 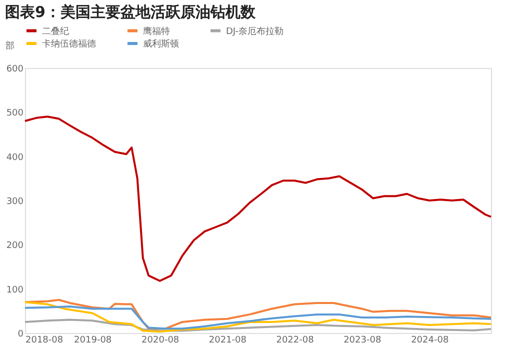 What do you see at coordinates (430, 341) in the screenshot?
I see `x-tick-label: 2024-08` at bounding box center [430, 341].